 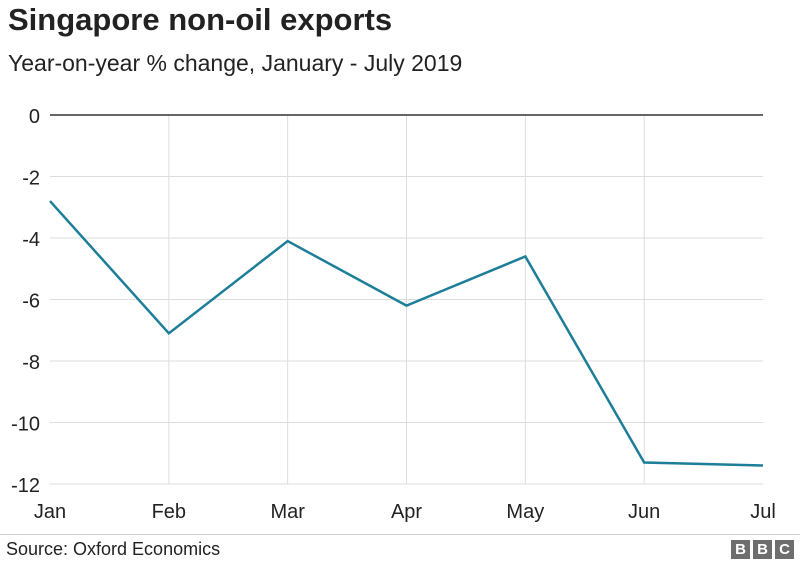 I want to click on footer-divider, so click(x=400, y=534).